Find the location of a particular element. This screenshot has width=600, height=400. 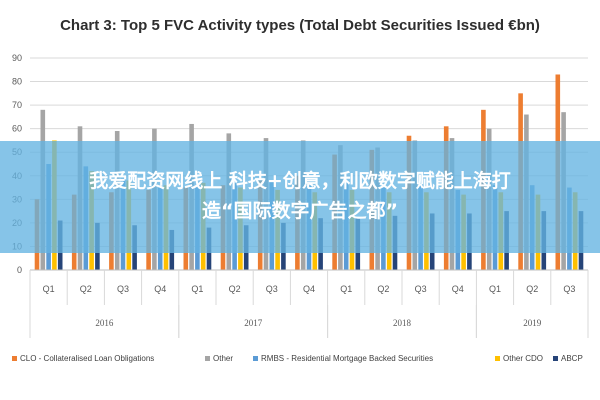

y-tick-label: 0 is located at coordinates (19, 270).